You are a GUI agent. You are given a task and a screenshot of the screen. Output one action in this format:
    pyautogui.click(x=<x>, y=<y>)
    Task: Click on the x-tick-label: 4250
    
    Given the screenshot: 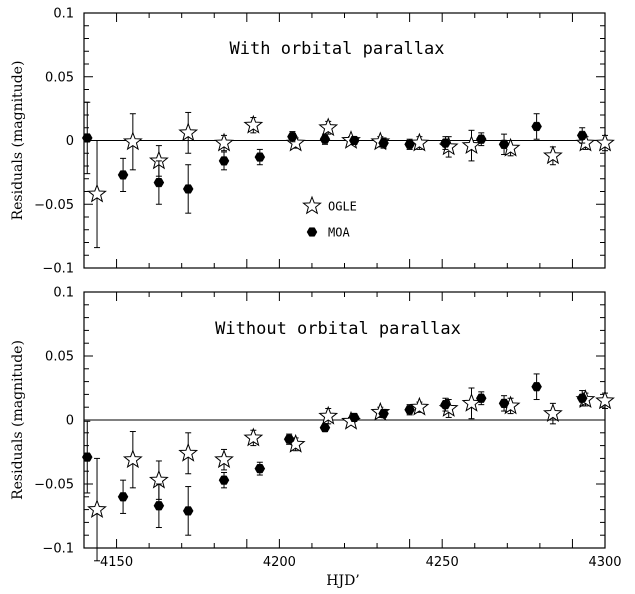 What is the action you would take?
    pyautogui.click(x=442, y=562)
    